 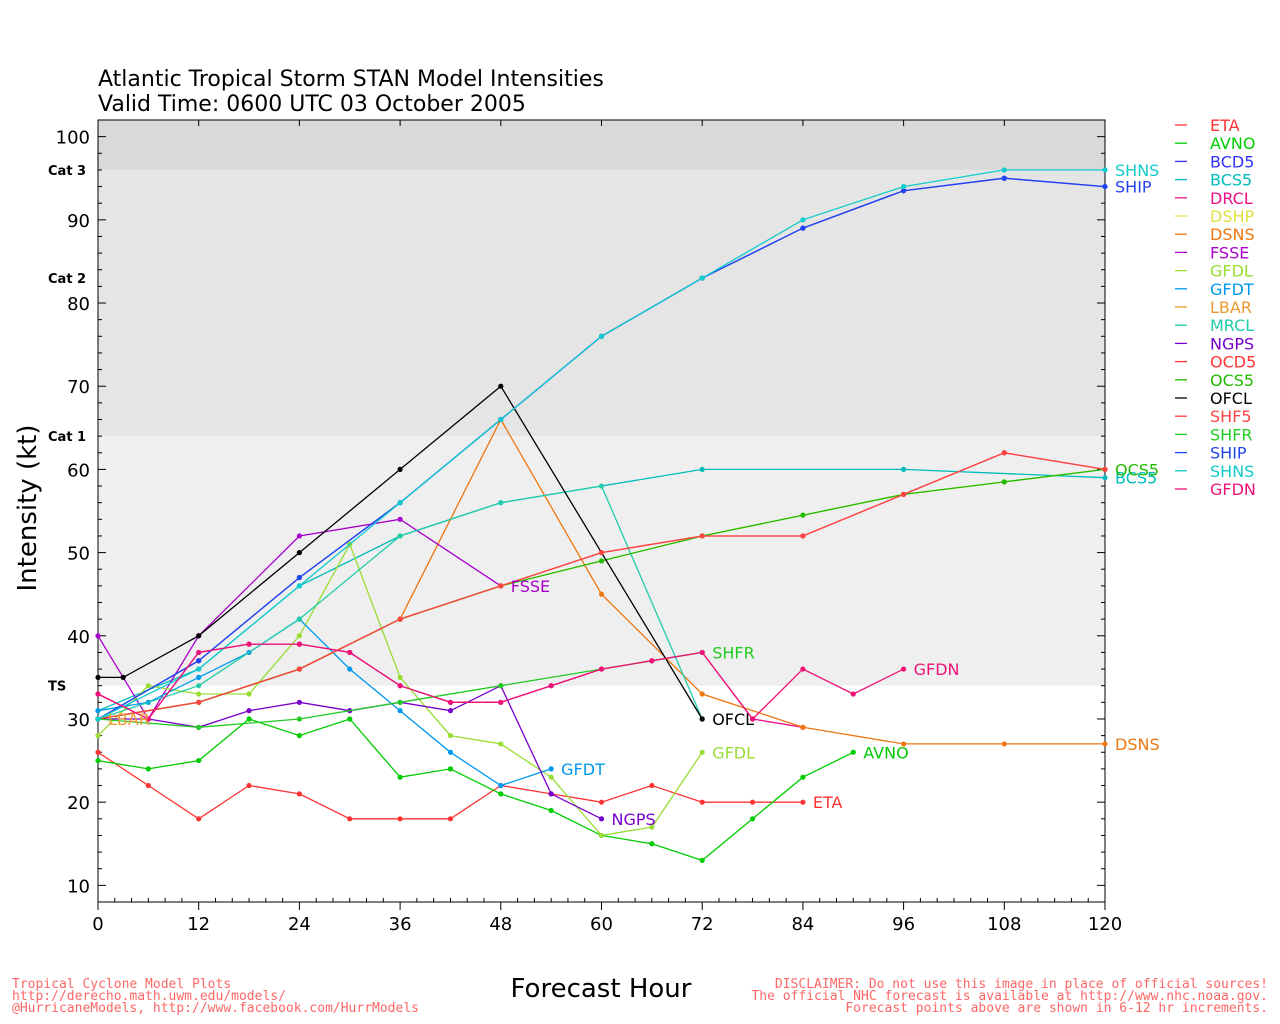 I want to click on y-tick-label: 30, so click(x=78, y=720).